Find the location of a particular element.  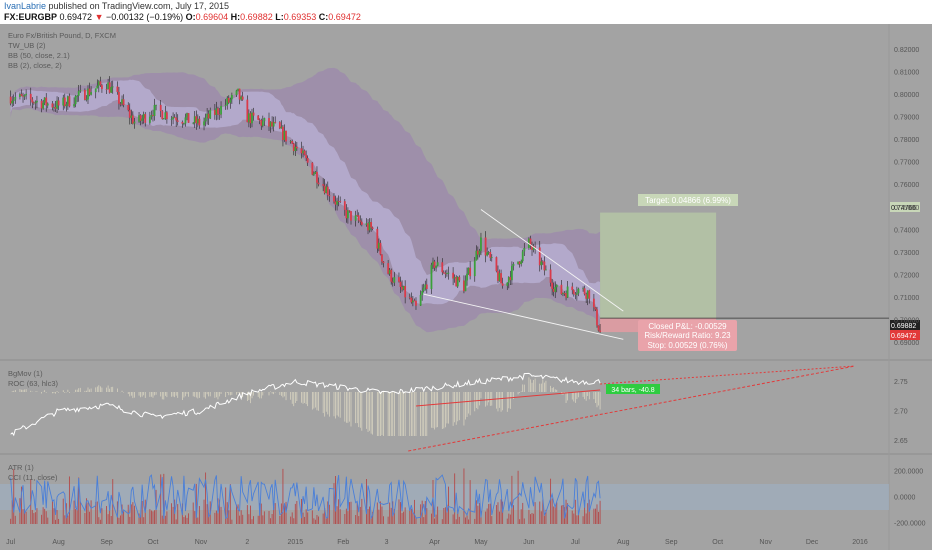

legend-line-2: TW_UB (2) is located at coordinates (27, 45).